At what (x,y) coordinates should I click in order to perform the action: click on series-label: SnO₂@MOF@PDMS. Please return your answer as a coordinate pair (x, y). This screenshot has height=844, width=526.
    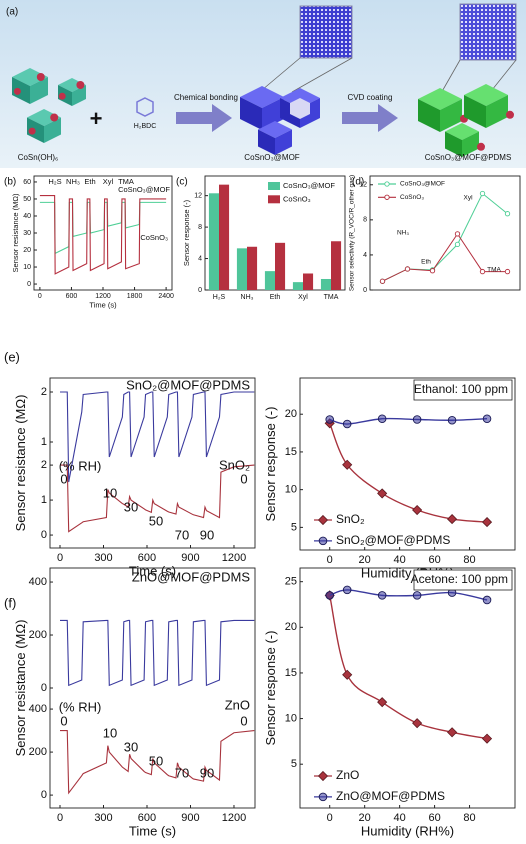
    Looking at the image, I should click on (188, 384).